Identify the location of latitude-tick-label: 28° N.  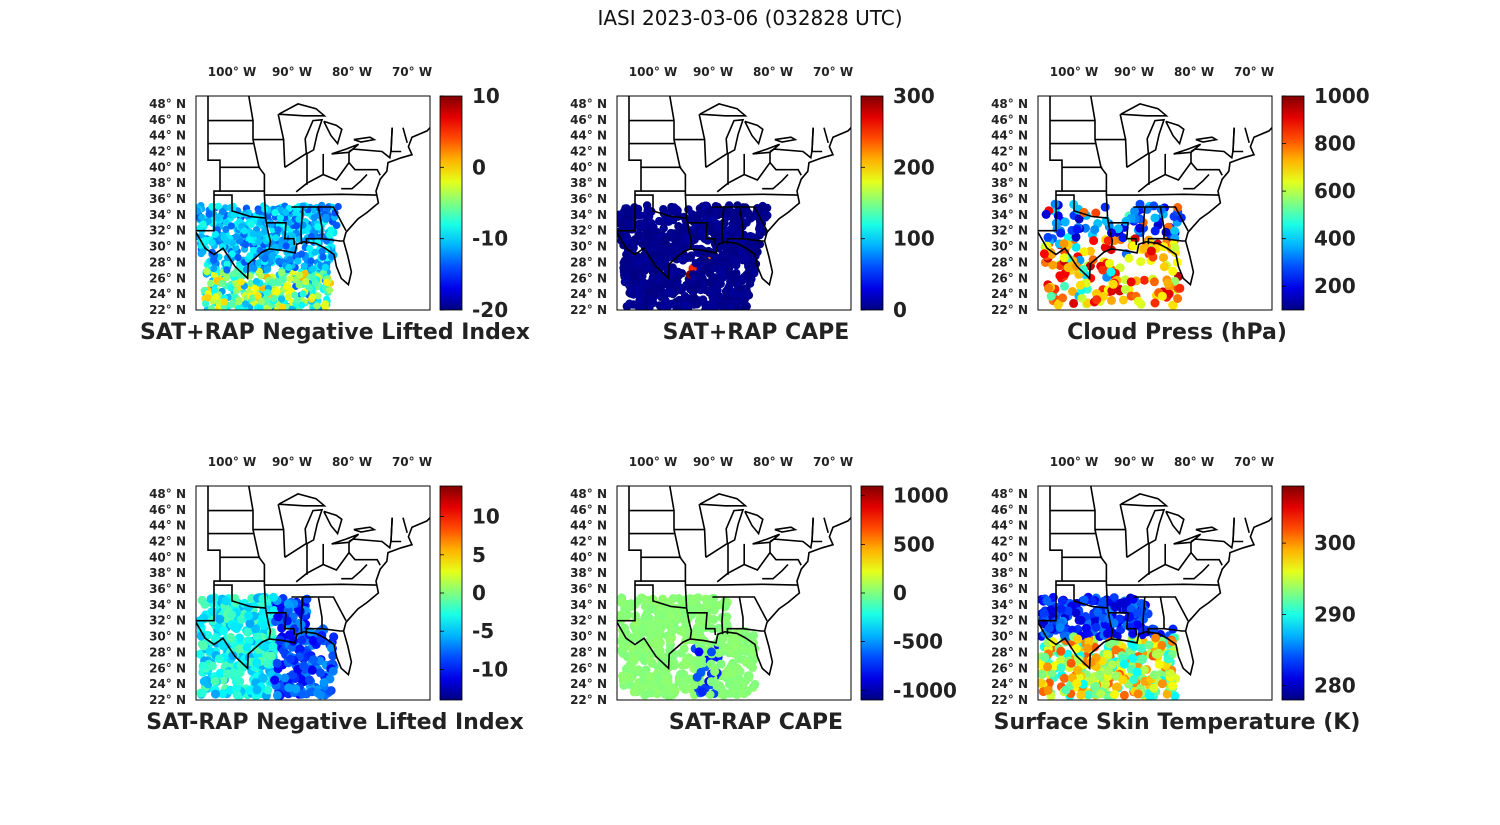
(588, 262).